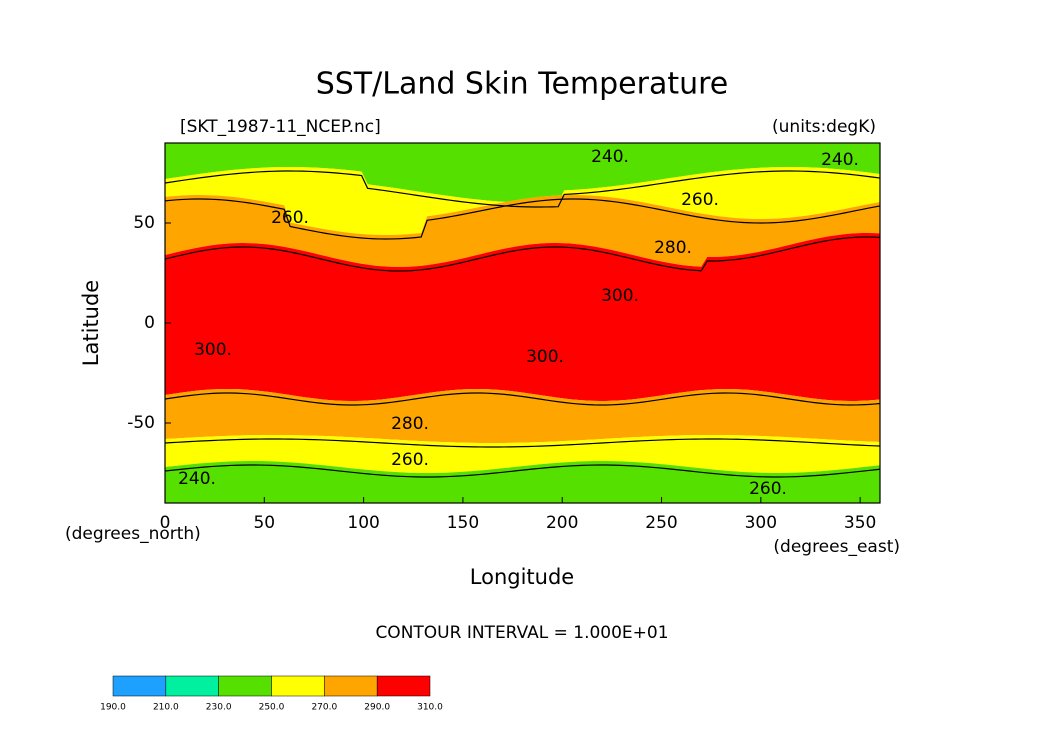 The height and width of the screenshot is (739, 1044). I want to click on colorbar-label: 190.0, so click(113, 708).